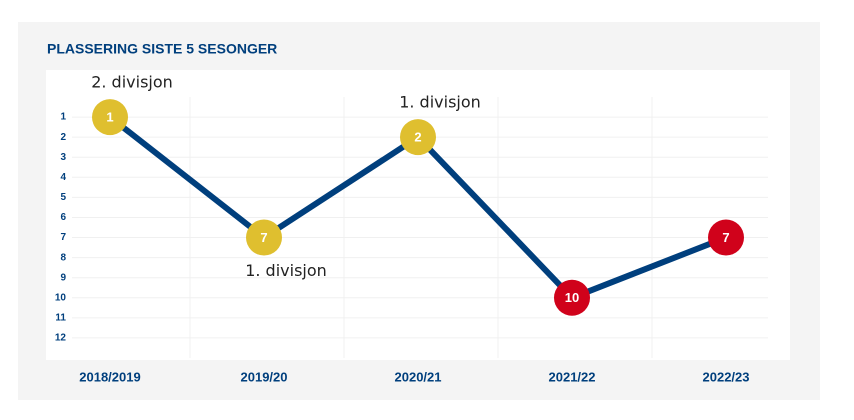 The width and height of the screenshot is (854, 420). Describe the element at coordinates (726, 376) in the screenshot. I see `x-tick-label: 2022/23` at that location.